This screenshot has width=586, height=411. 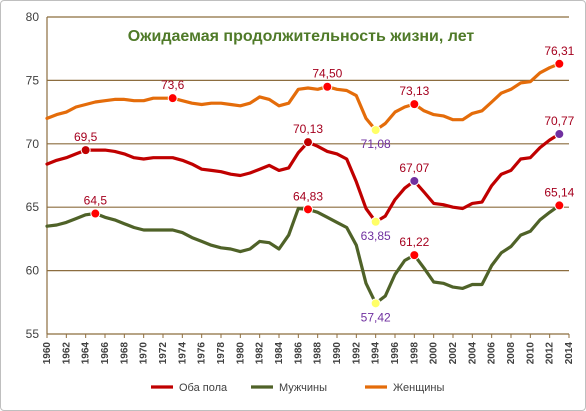 I want to click on x-tick-label: 1980, so click(x=240, y=353).